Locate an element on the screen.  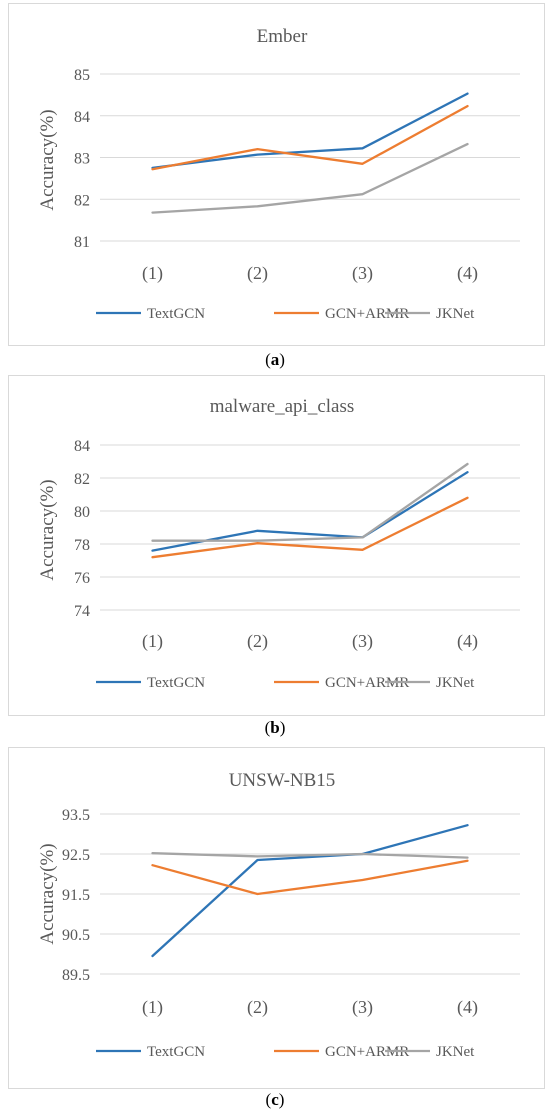
y-tick-label-83: 83 is located at coordinates (82, 159).